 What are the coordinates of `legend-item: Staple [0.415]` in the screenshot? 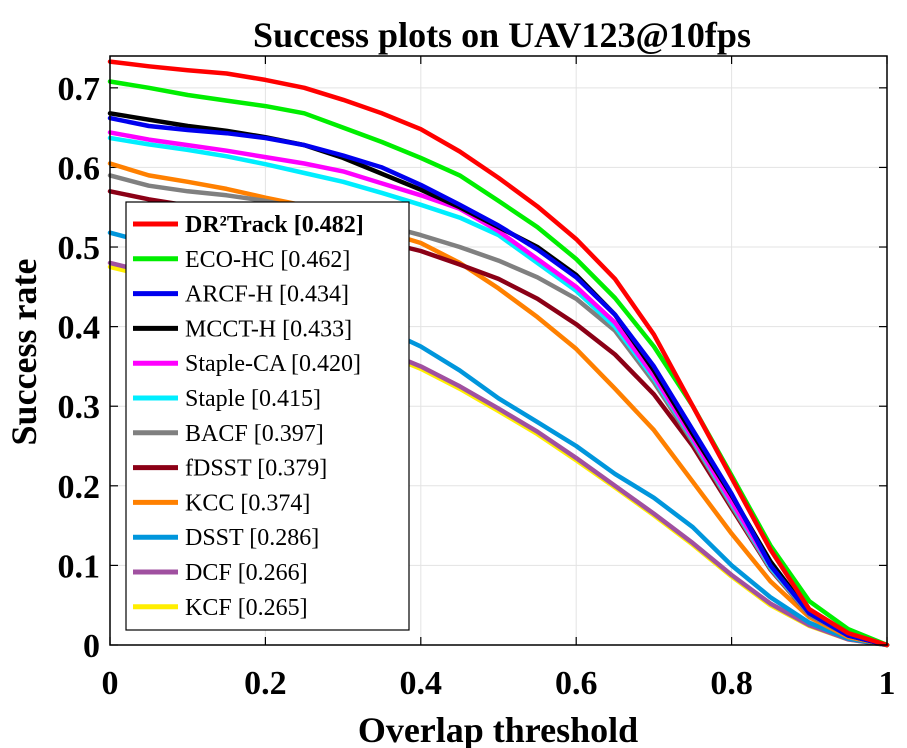 It's located at (227, 399).